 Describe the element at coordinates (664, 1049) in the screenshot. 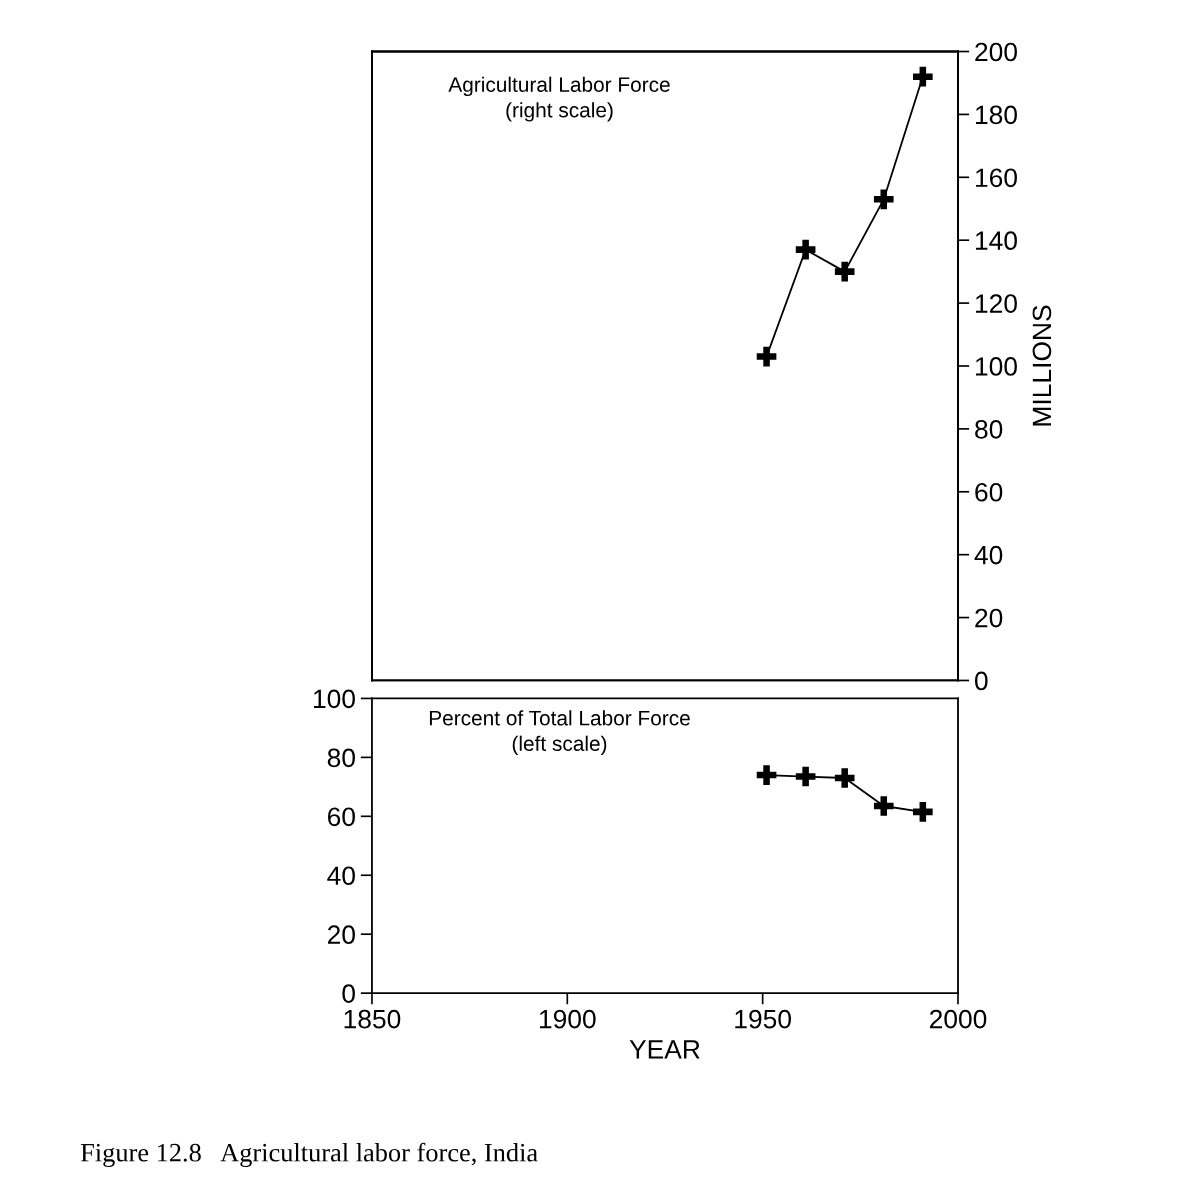

I see `x-axis-title: YEAR` at that location.